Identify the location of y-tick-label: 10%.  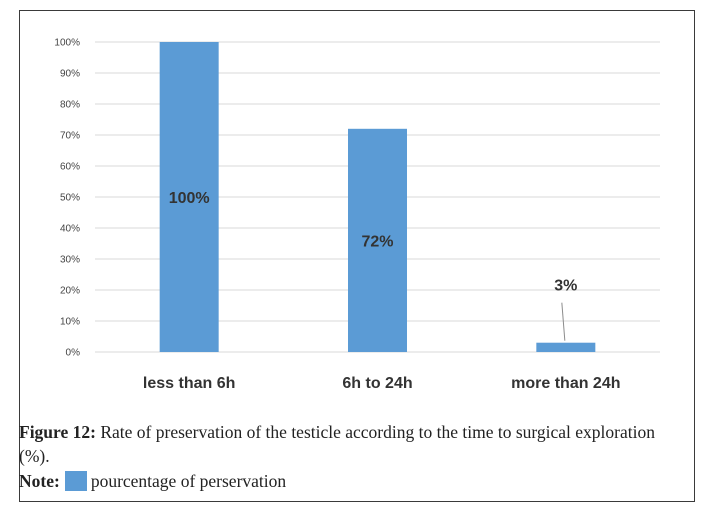
(70, 322).